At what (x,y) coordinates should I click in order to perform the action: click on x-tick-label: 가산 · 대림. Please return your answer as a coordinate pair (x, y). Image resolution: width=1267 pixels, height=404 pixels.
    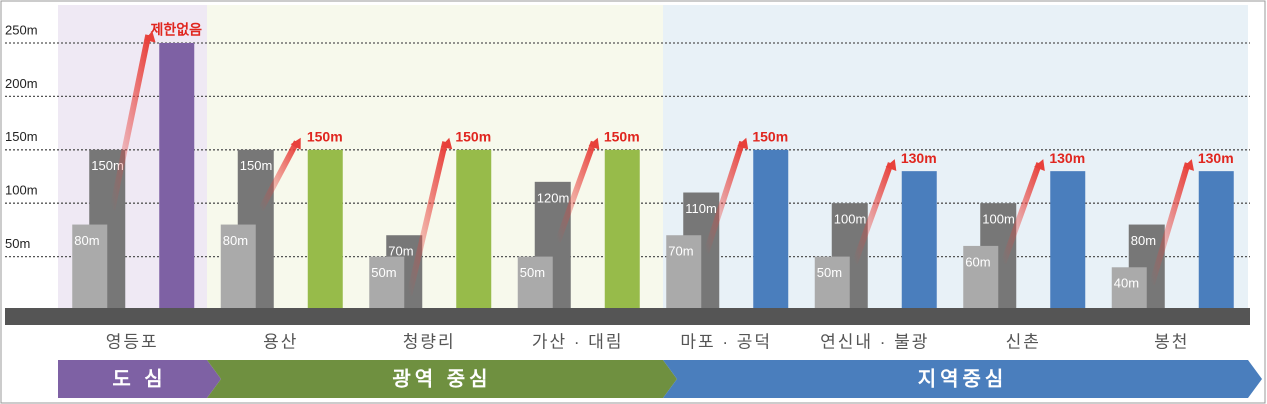
    Looking at the image, I should click on (578, 341).